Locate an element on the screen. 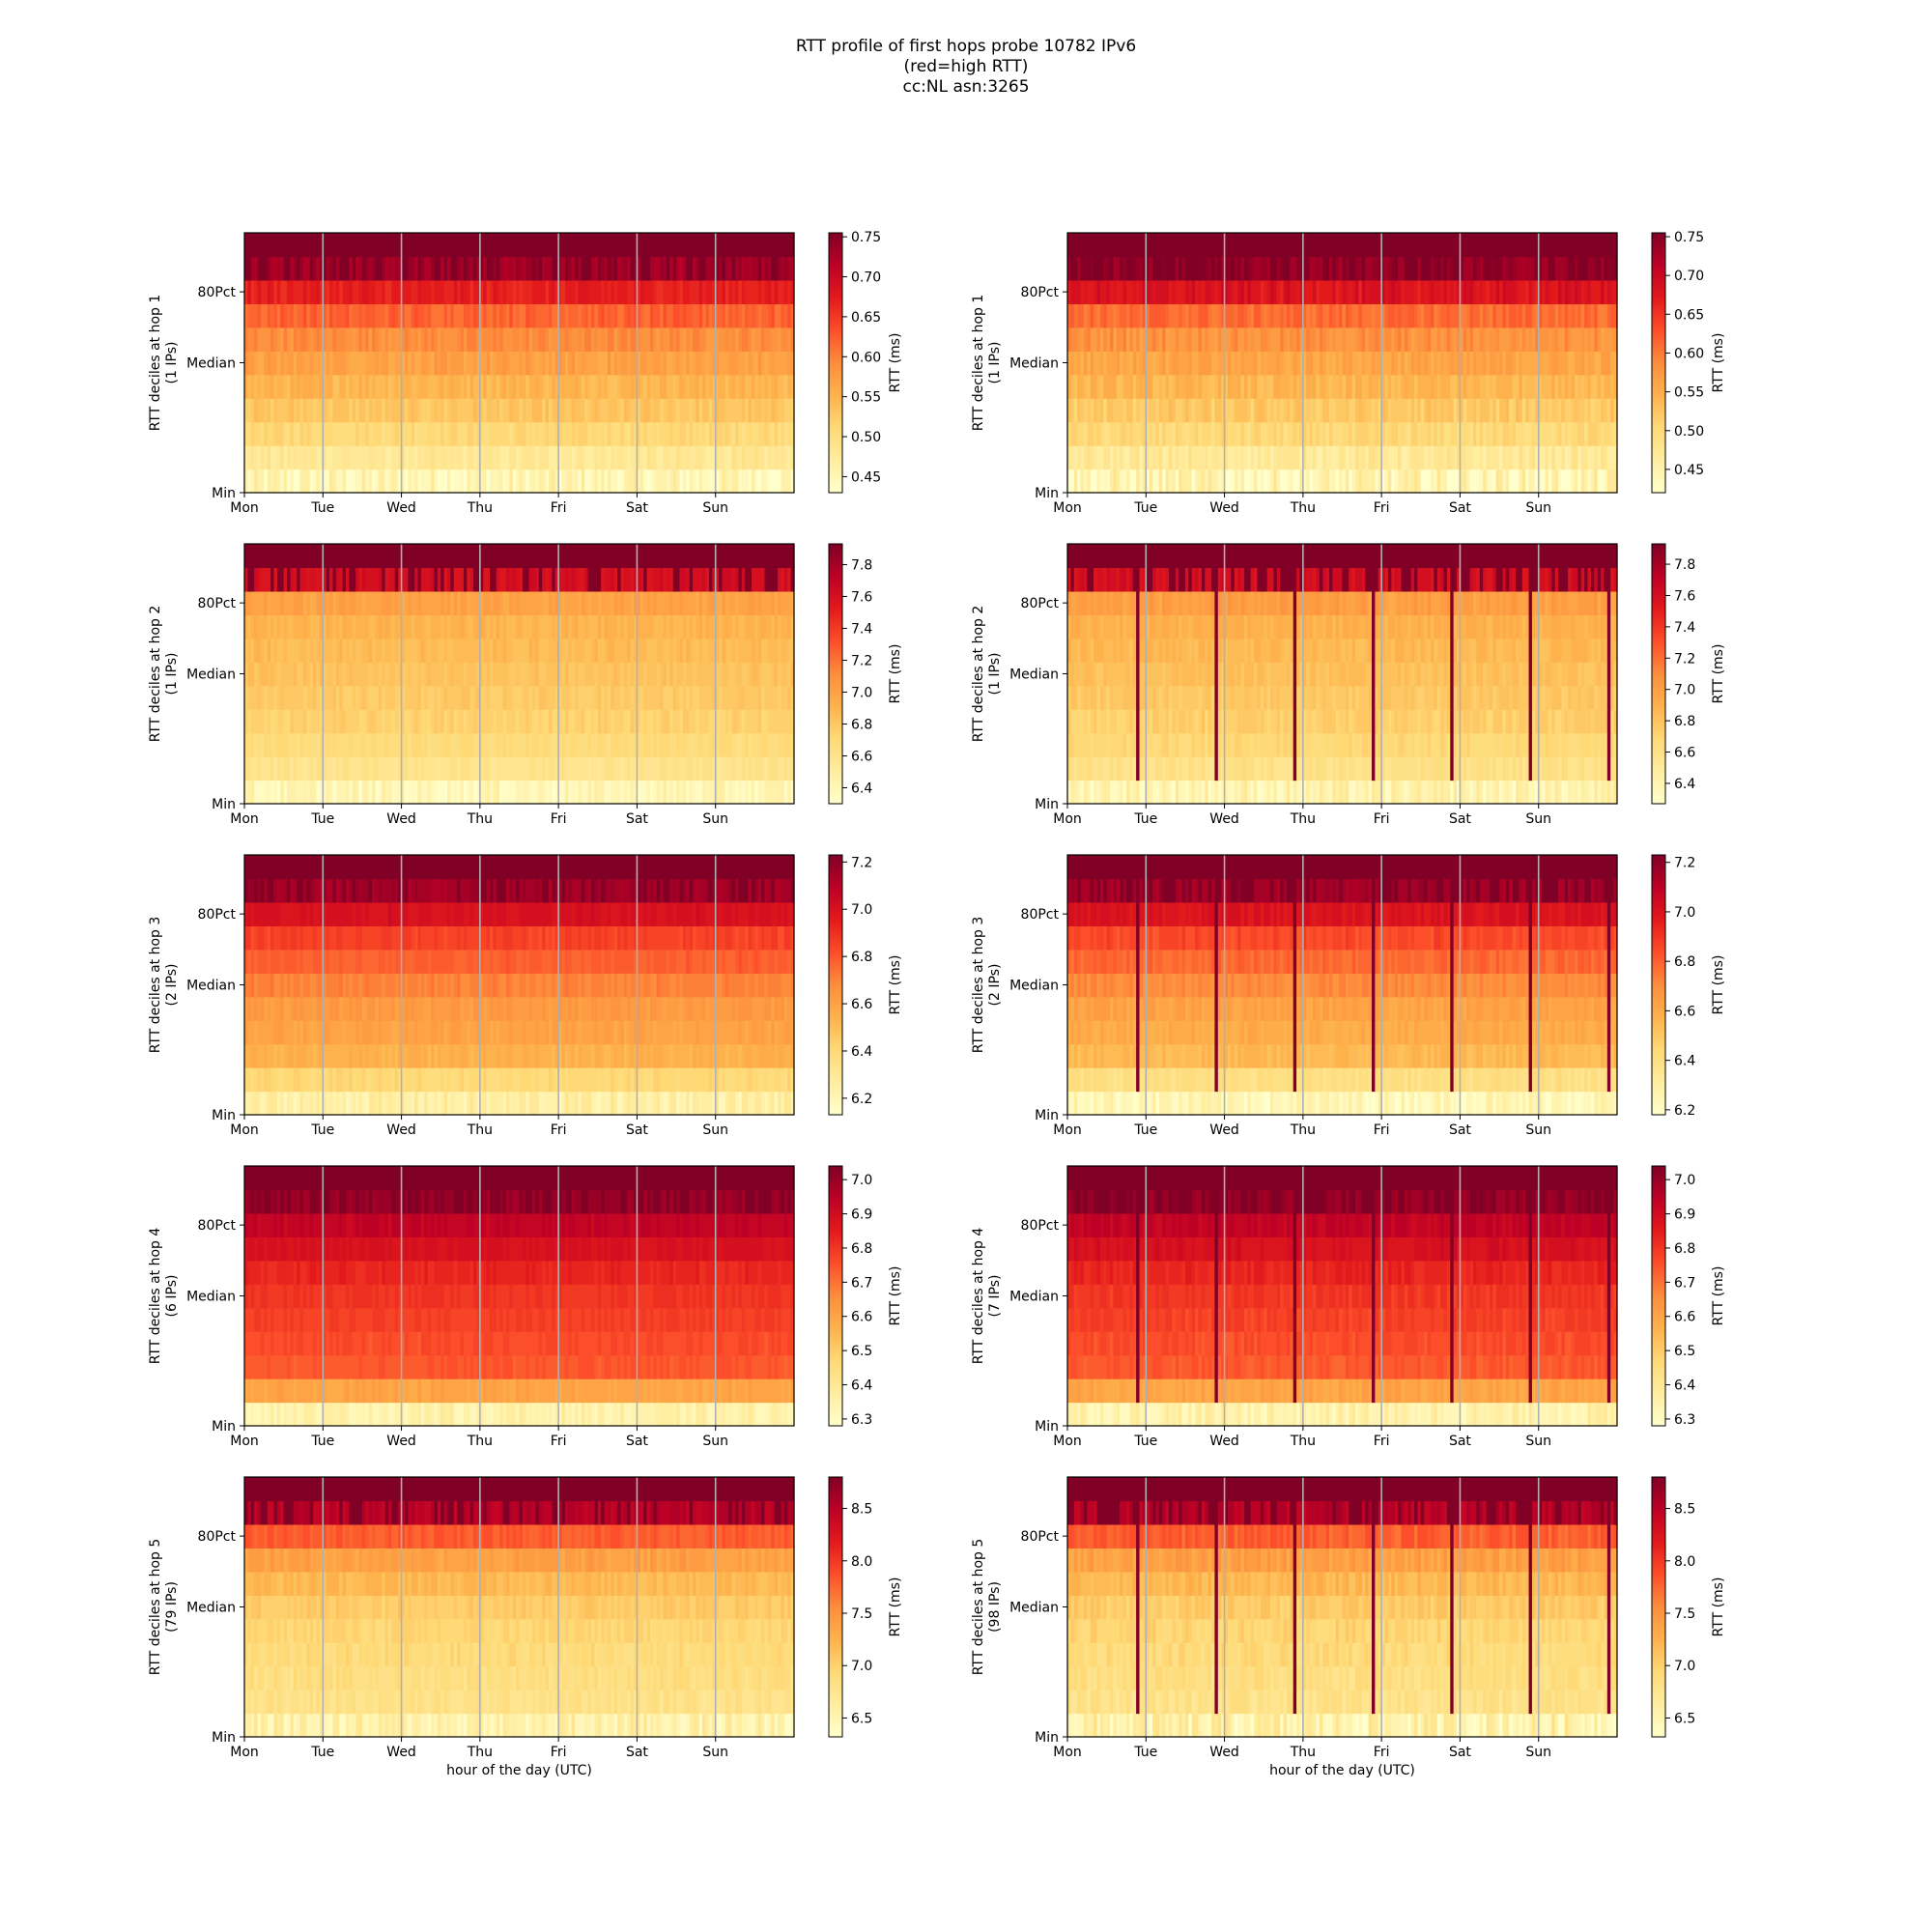 The height and width of the screenshot is (1932, 1932). colorbar-tick-label: 7.6 is located at coordinates (861, 597).